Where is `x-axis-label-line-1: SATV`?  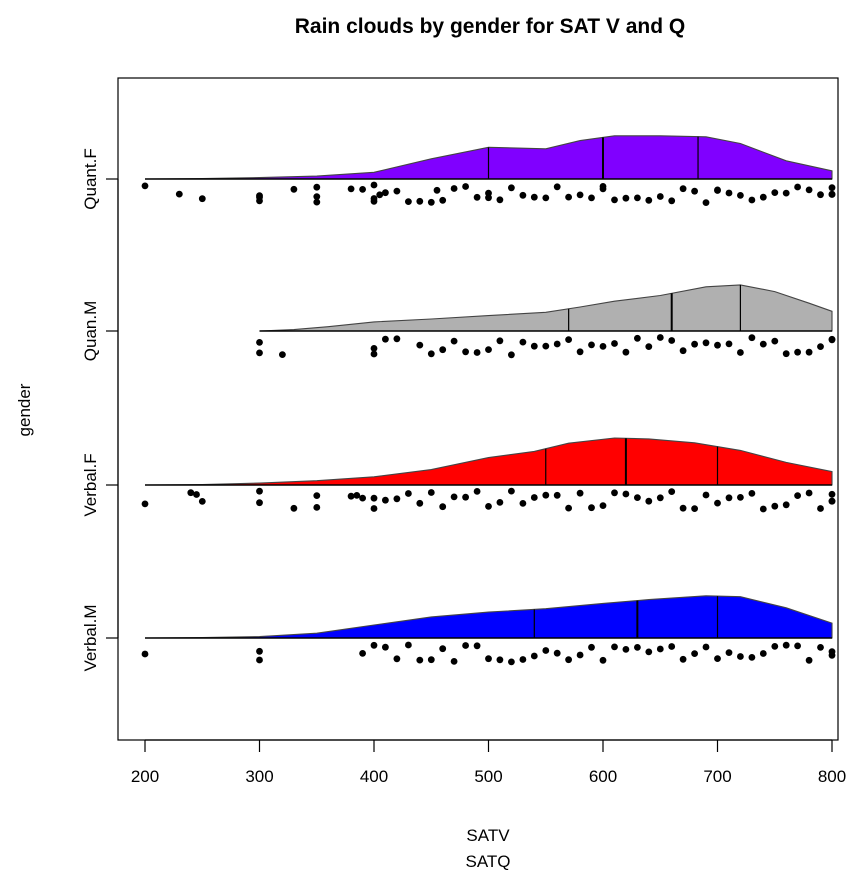 x-axis-label-line-1: SATV is located at coordinates (488, 835).